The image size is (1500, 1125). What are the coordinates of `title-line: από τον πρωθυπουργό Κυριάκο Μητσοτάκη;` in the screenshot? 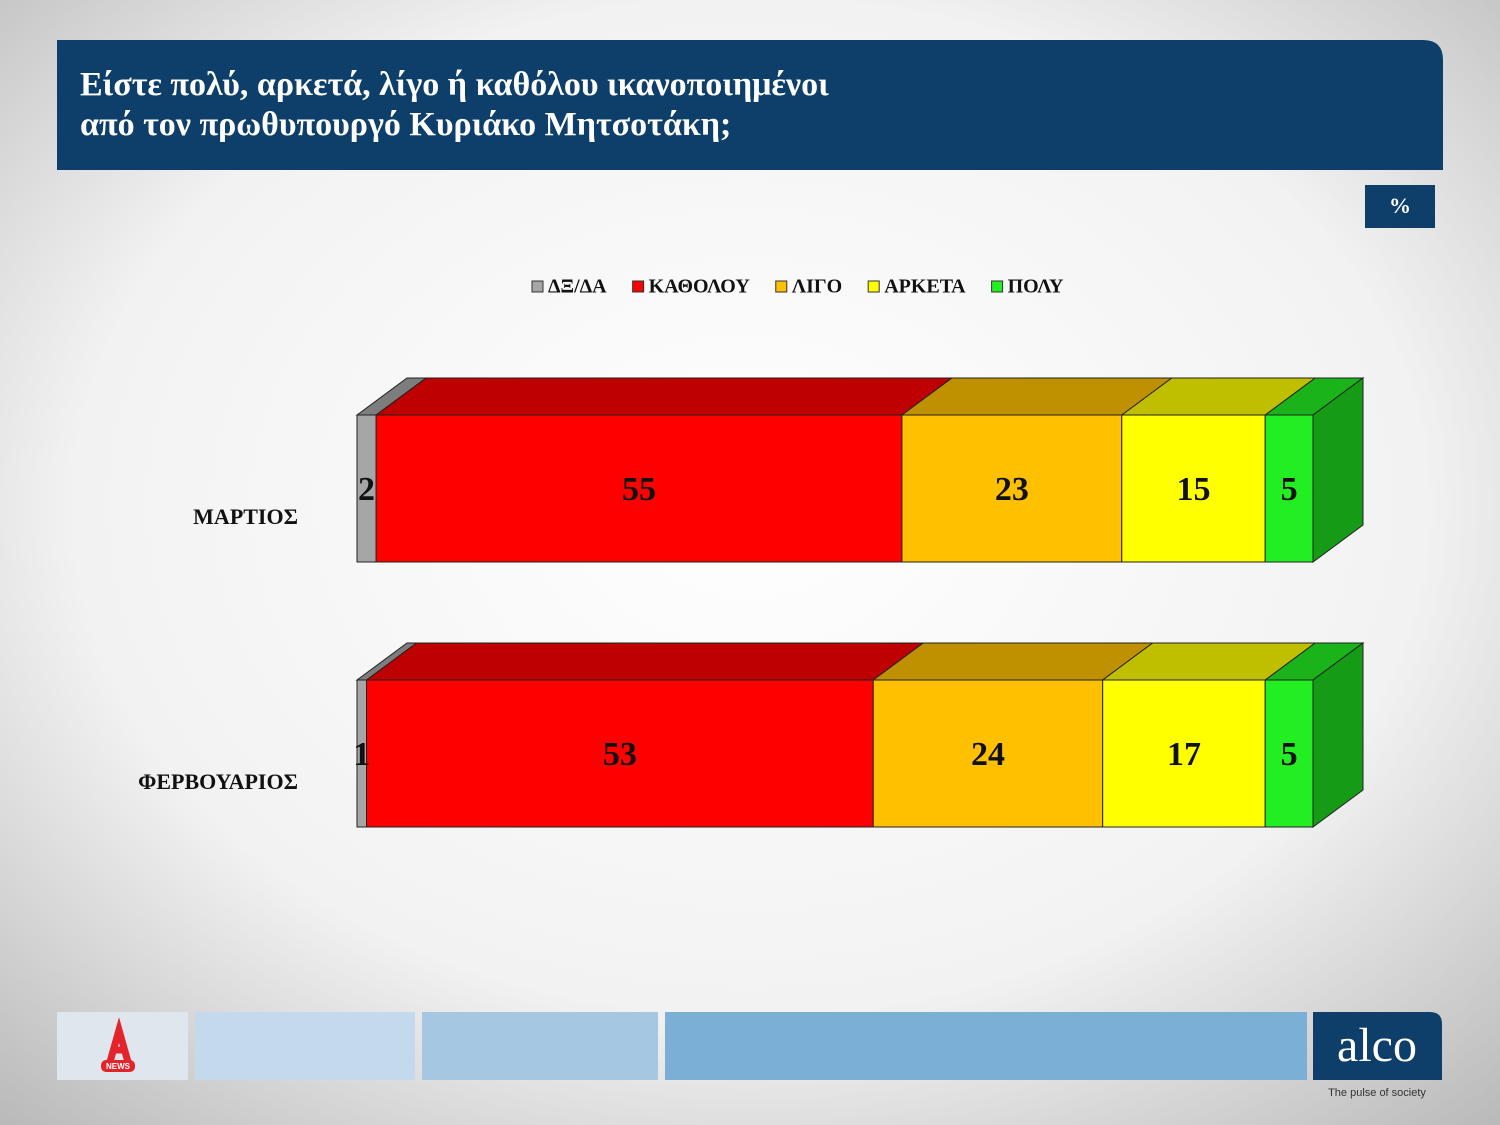 It's located at (405, 124).